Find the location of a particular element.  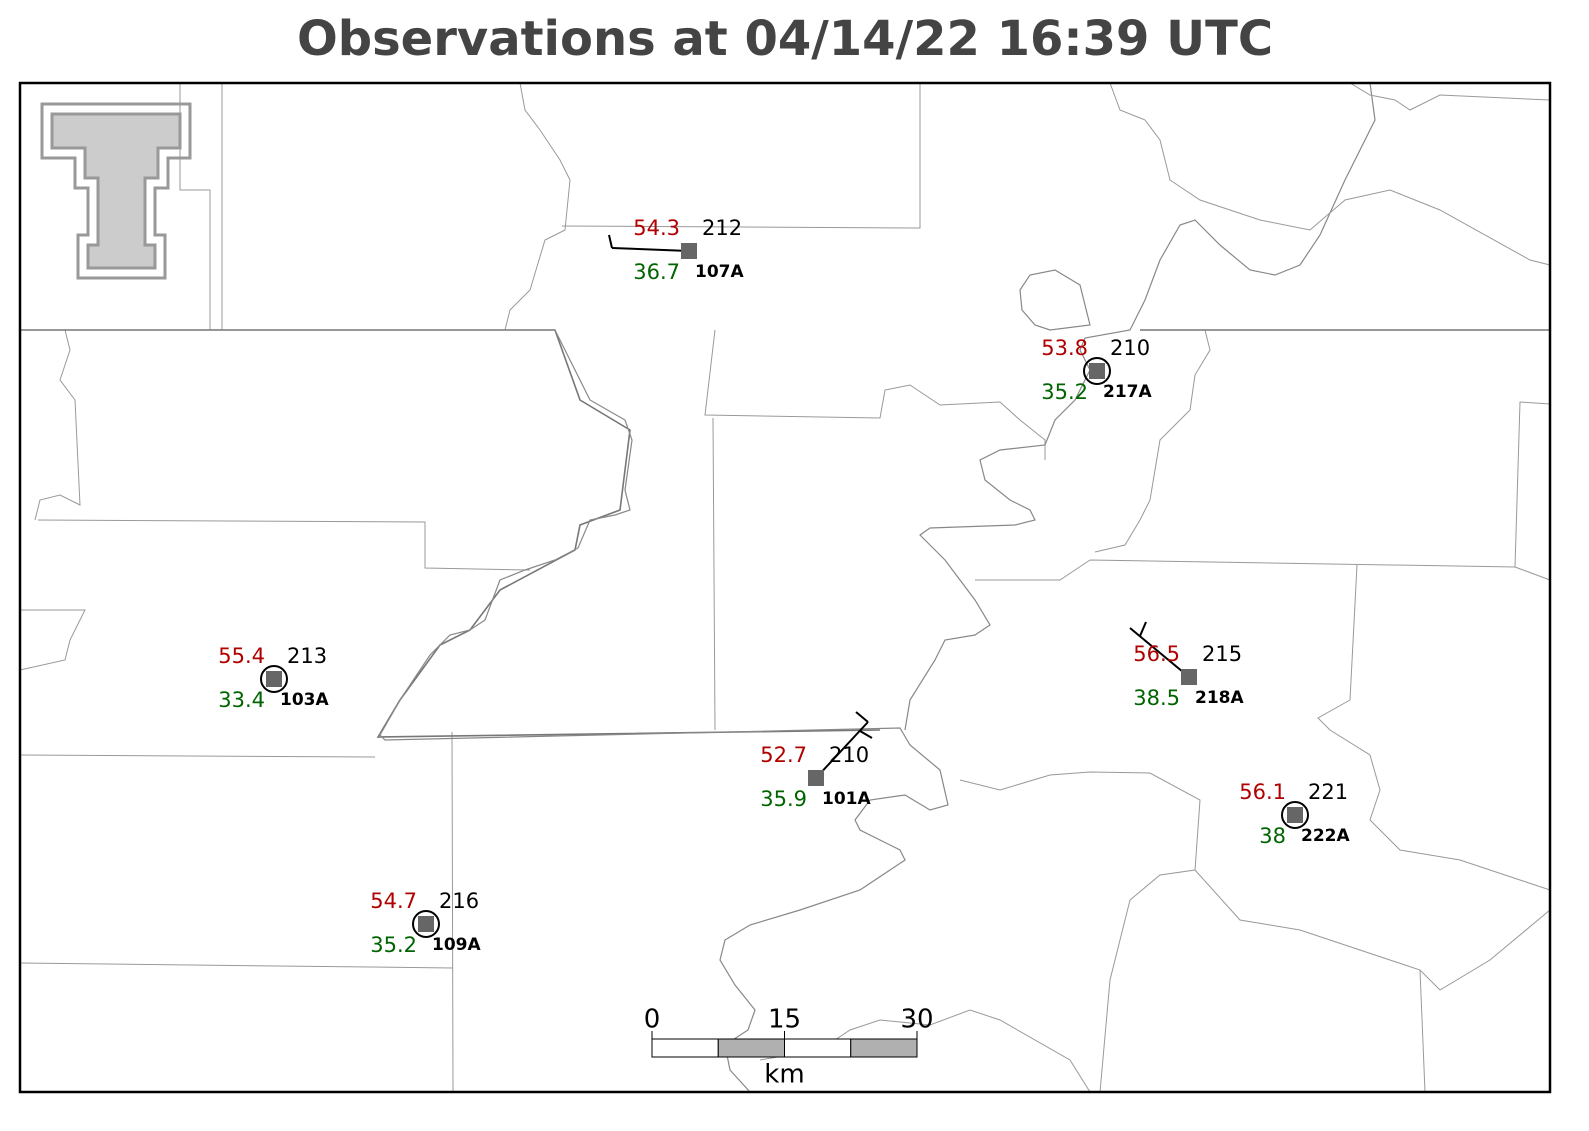

temperature: 54.7 is located at coordinates (393, 901).